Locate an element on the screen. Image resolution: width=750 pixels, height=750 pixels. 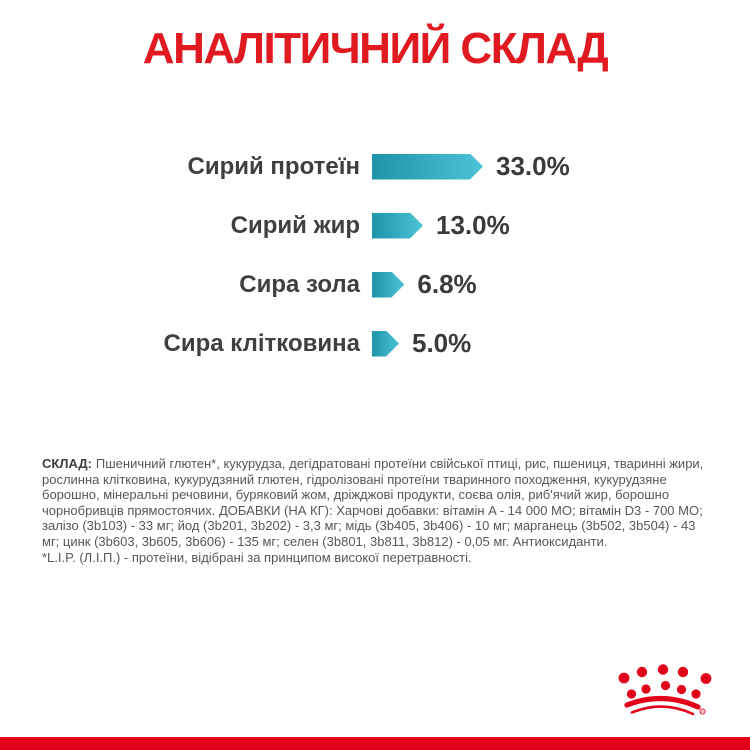
footer-red-bar is located at coordinates (375, 743).